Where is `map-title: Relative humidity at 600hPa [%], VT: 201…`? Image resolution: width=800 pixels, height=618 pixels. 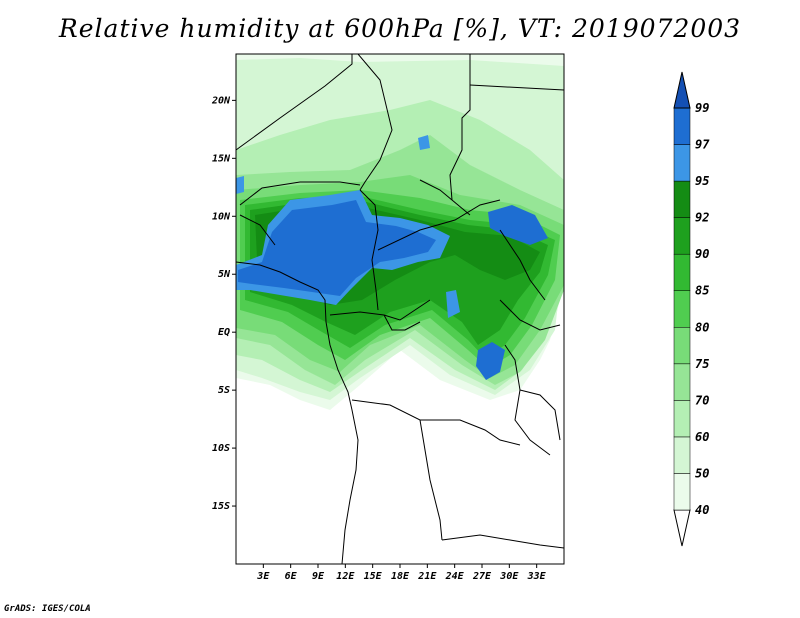
map-title: Relative humidity at 600hPa [%], VT: 201… is located at coordinates (400, 28).